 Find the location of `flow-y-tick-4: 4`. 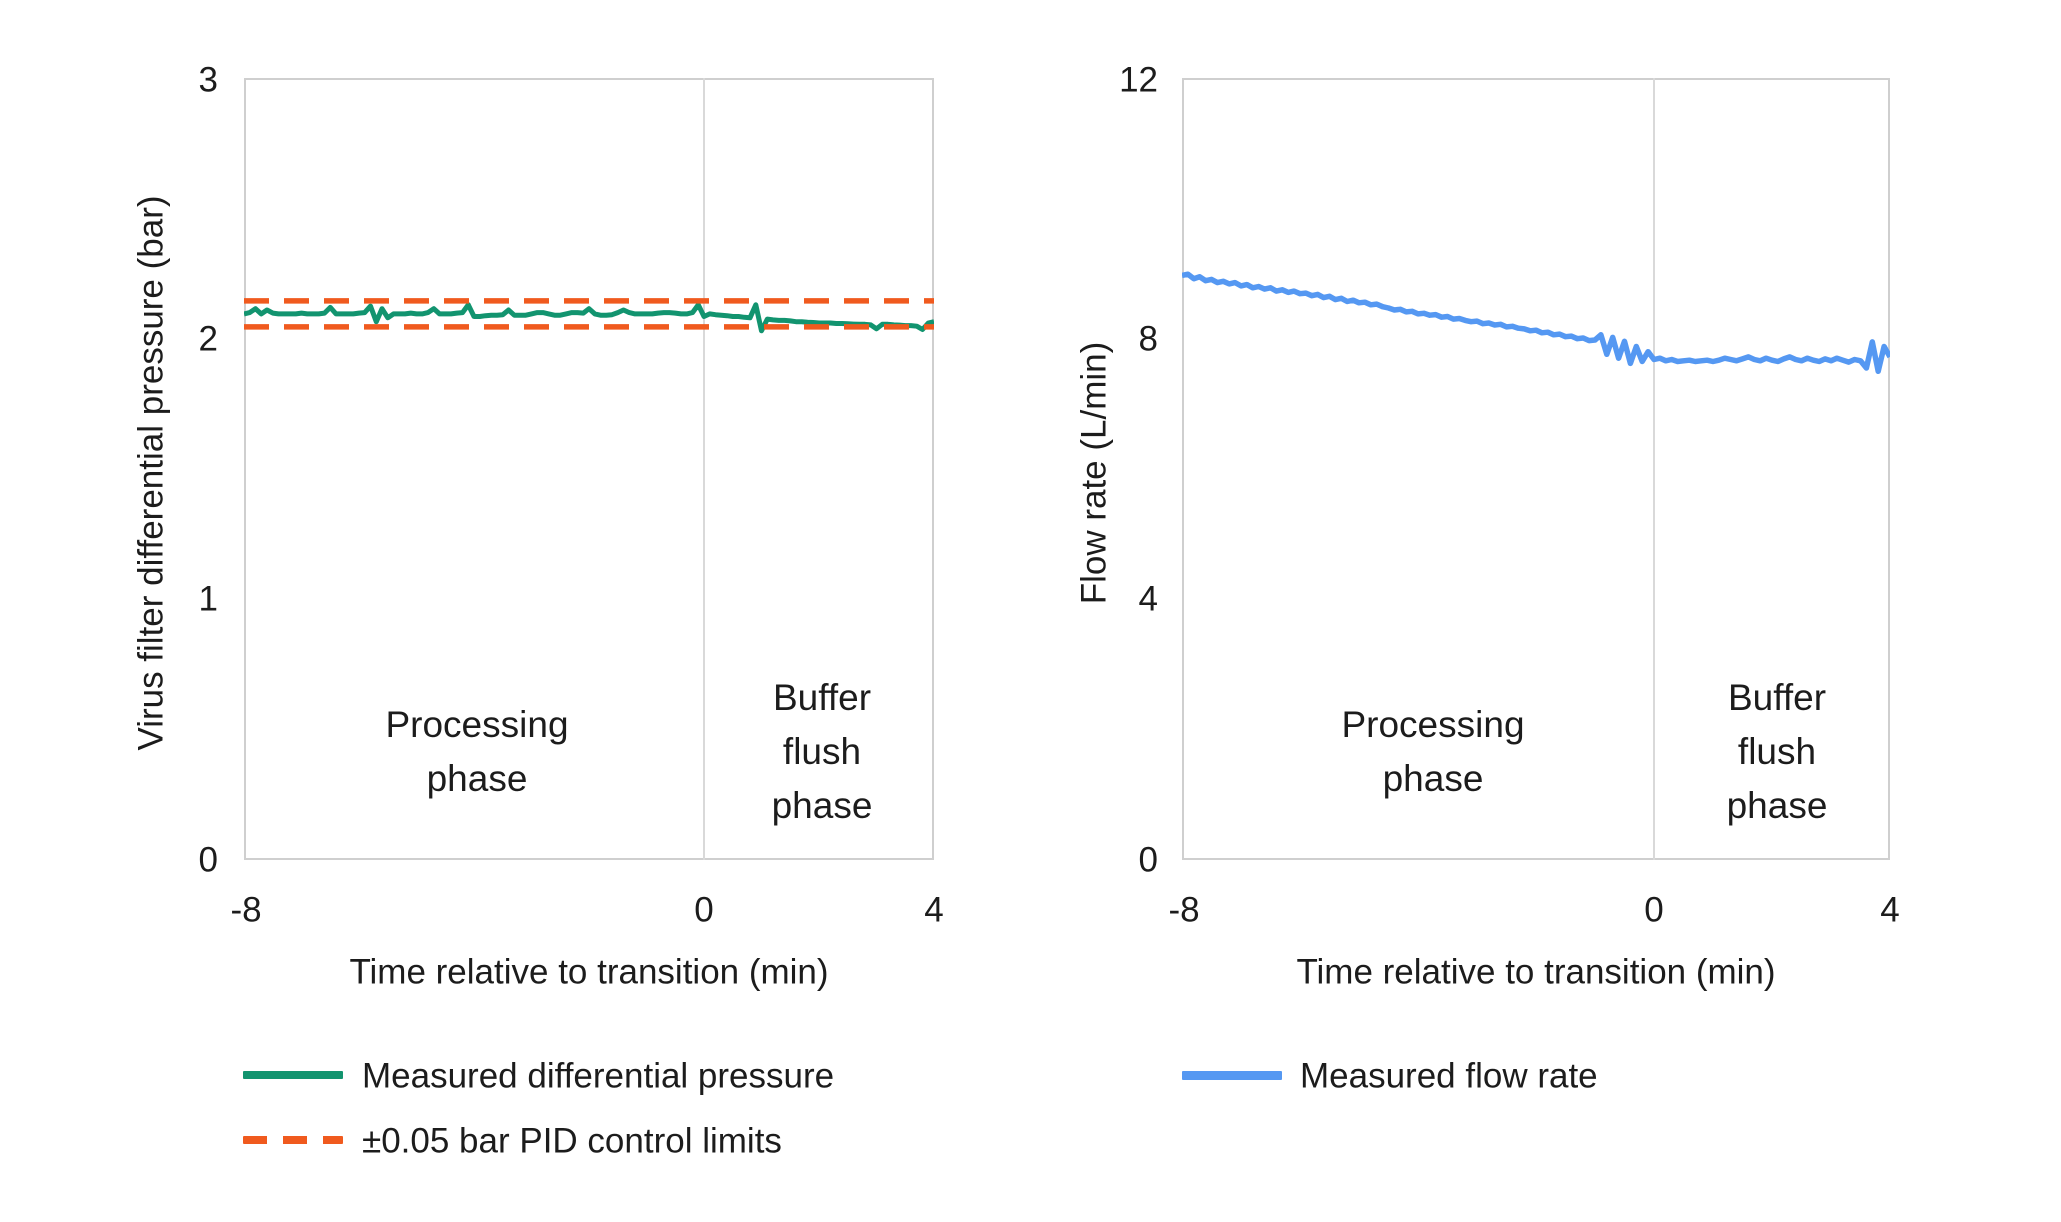

flow-y-tick-4: 4 is located at coordinates (1148, 599).